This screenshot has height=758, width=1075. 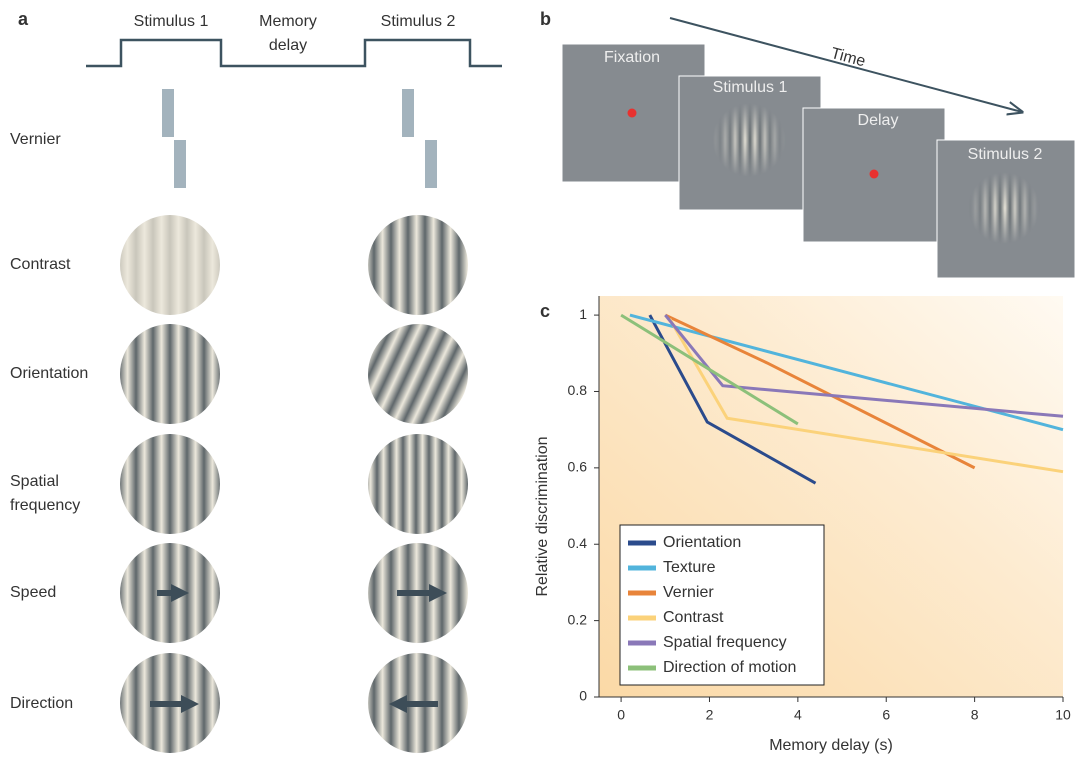 What do you see at coordinates (710, 715) in the screenshot?
I see `x-tick-label: 2` at bounding box center [710, 715].